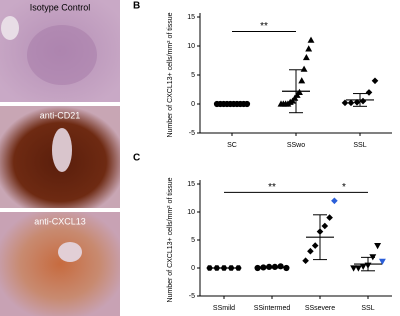 The image size is (400, 316). I want to click on micrograph, so click(60, 264).